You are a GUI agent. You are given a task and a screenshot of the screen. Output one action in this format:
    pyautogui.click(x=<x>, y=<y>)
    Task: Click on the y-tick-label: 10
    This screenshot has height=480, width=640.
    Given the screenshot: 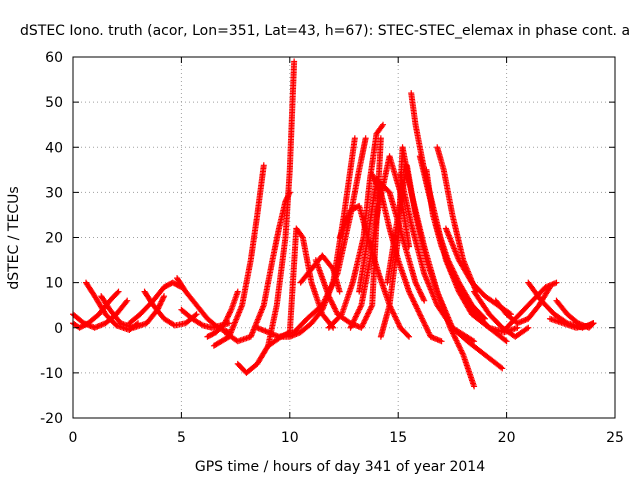 What is the action you would take?
    pyautogui.click(x=54, y=284)
    